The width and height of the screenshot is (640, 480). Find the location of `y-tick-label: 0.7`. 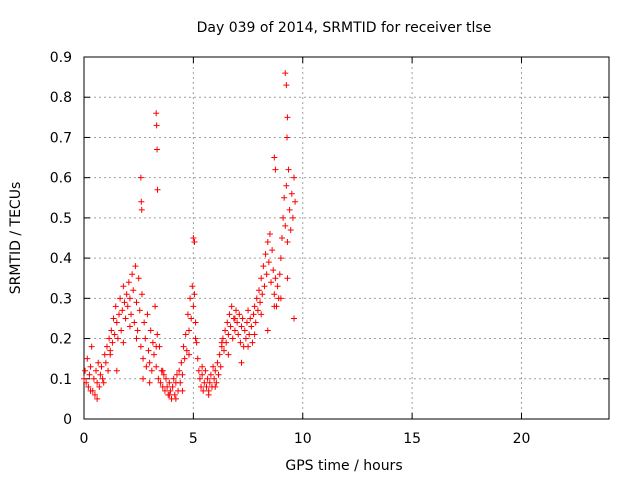

y-tick-label: 0.7 is located at coordinates (61, 138).